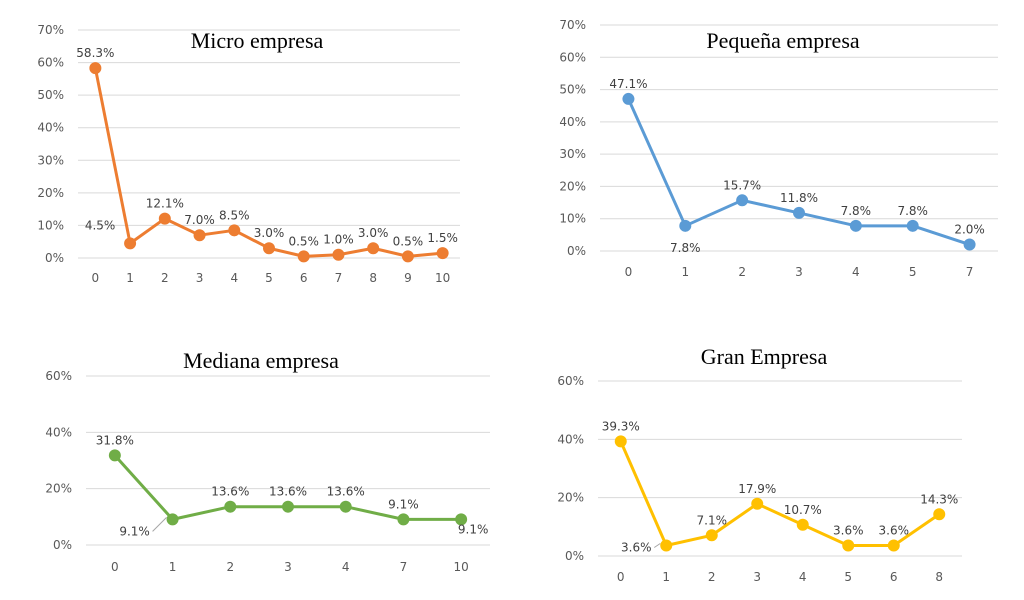  I want to click on data-label: 7.0%, so click(199, 220).